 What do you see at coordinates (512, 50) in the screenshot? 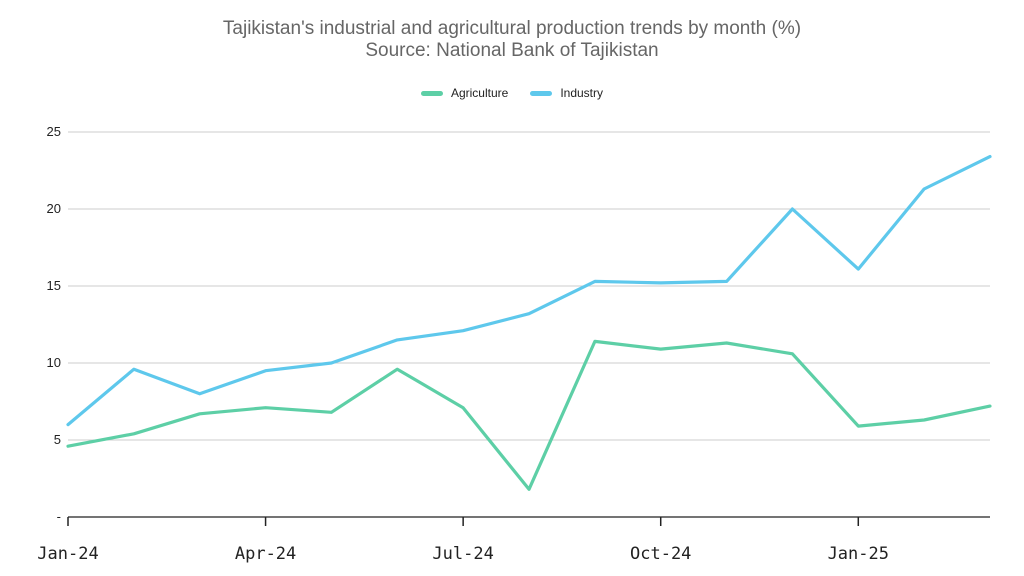
I see `chart-subtitle: Source: National Bank of Tajikistan` at bounding box center [512, 50].